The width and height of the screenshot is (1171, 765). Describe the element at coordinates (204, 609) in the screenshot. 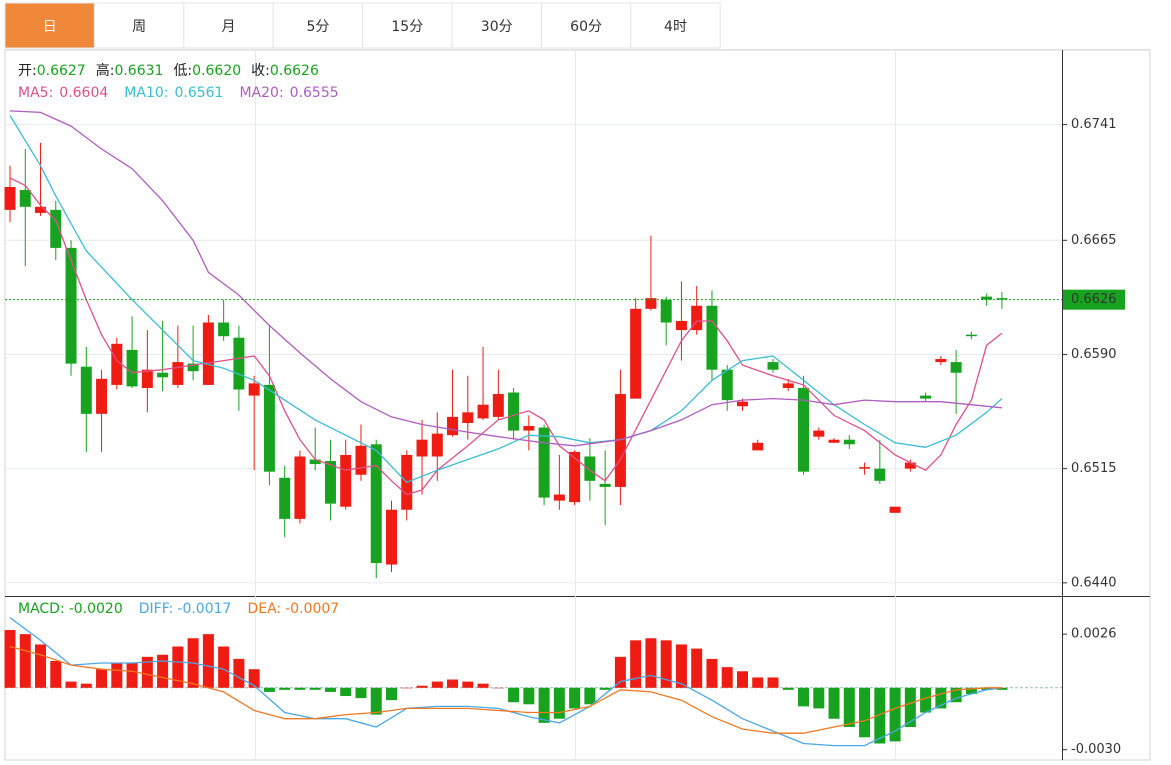

I see `legend-text: -0.0017` at that location.